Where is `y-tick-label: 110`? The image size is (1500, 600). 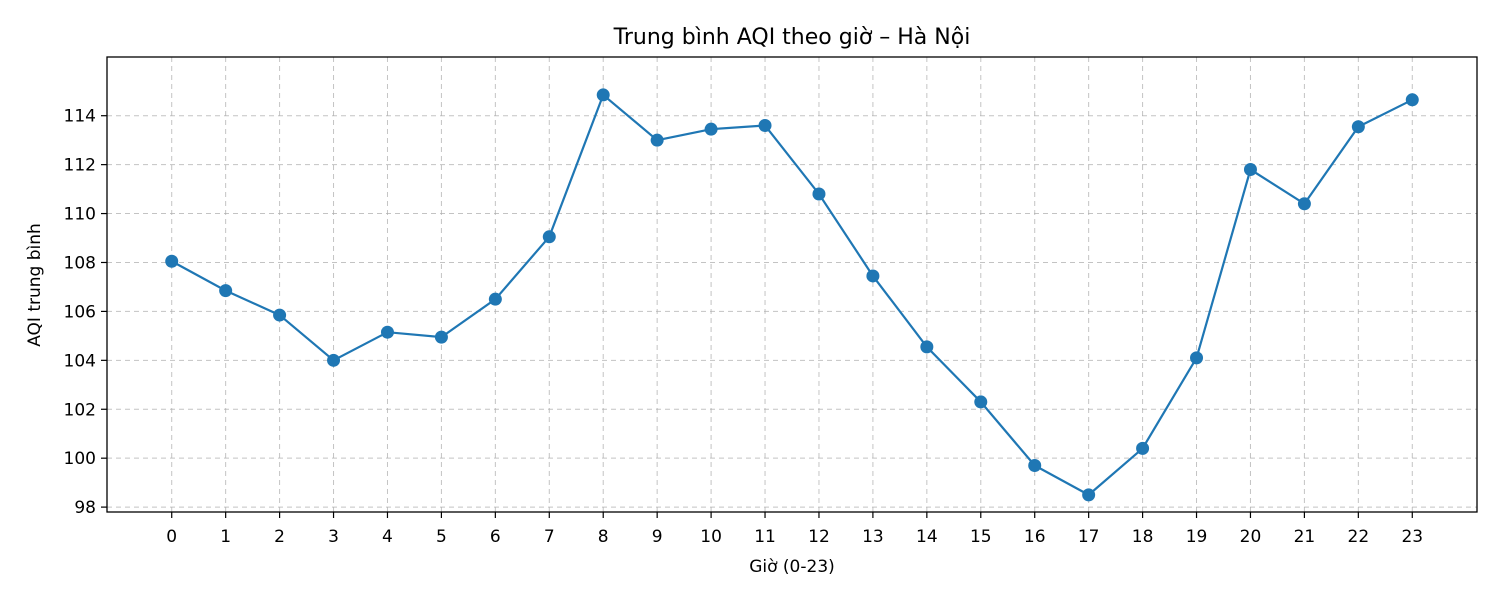
y-tick-label: 110 is located at coordinates (80, 215).